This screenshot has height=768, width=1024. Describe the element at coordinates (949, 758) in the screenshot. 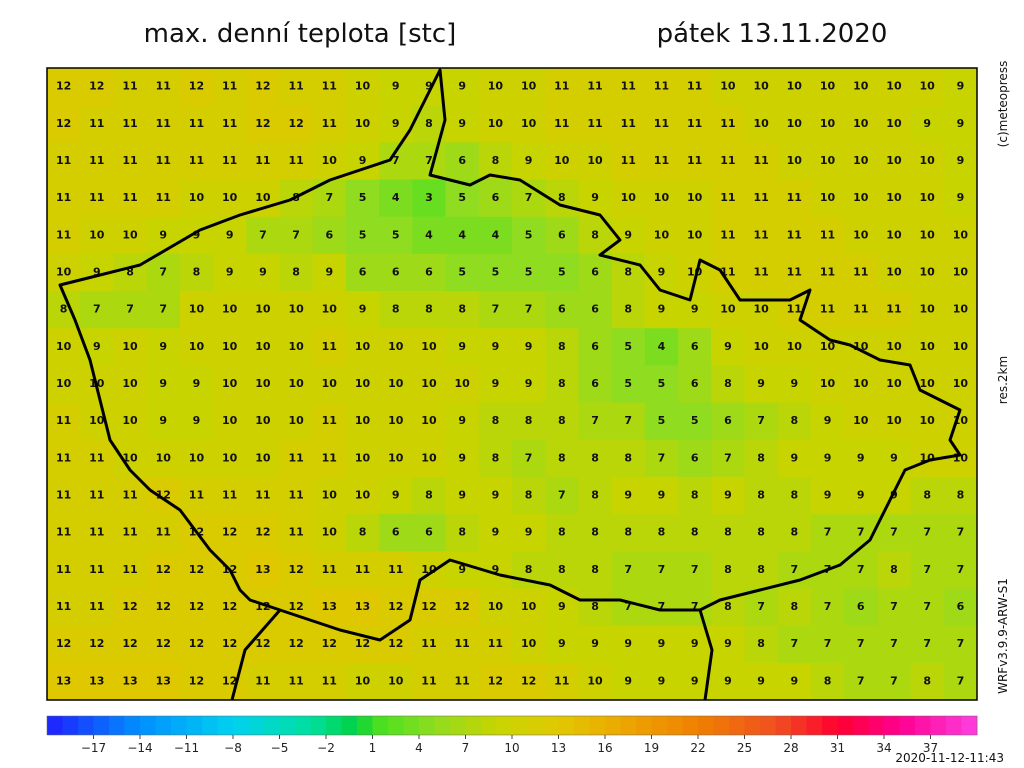

I see `timestamp: 2020-11-12-11:43` at that location.